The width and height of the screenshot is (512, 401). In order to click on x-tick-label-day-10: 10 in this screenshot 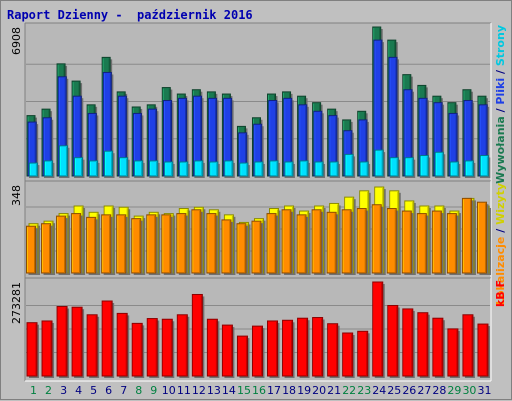, I will do `click(169, 390)`.